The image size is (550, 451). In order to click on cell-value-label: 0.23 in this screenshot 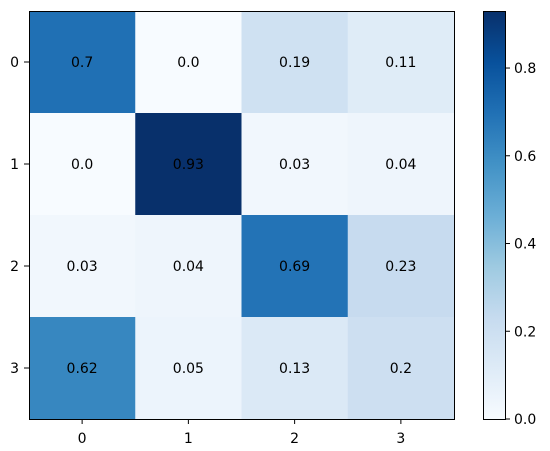, I will do `click(400, 267)`.